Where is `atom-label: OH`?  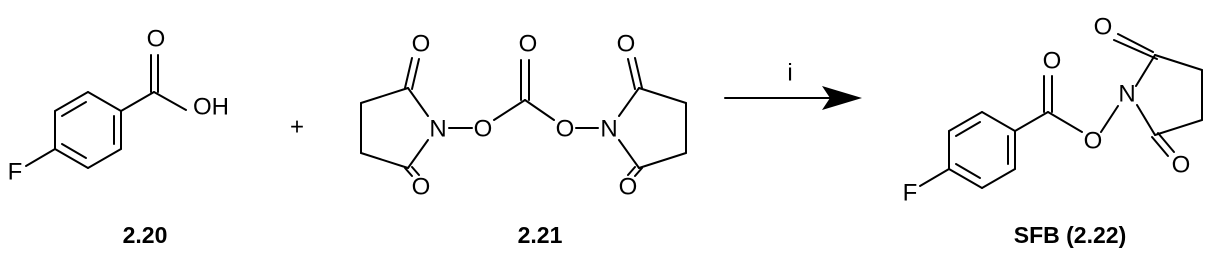
atom-label: OH is located at coordinates (211, 106).